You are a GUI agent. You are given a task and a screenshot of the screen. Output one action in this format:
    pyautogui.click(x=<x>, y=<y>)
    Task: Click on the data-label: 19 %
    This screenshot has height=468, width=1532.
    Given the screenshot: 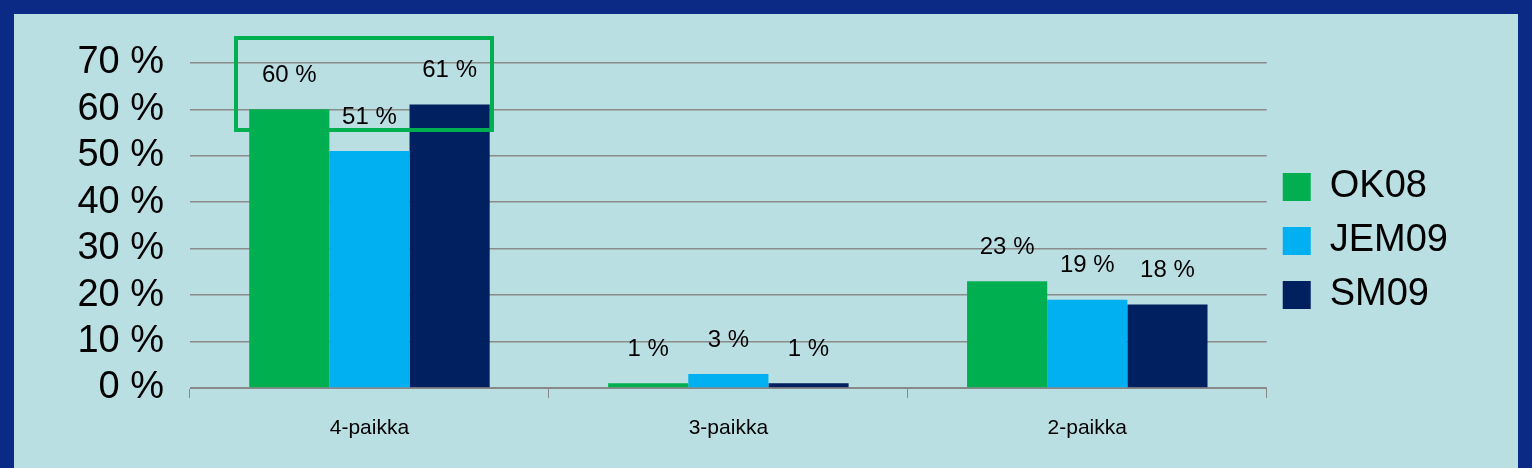 What is the action you would take?
    pyautogui.click(x=1087, y=264)
    